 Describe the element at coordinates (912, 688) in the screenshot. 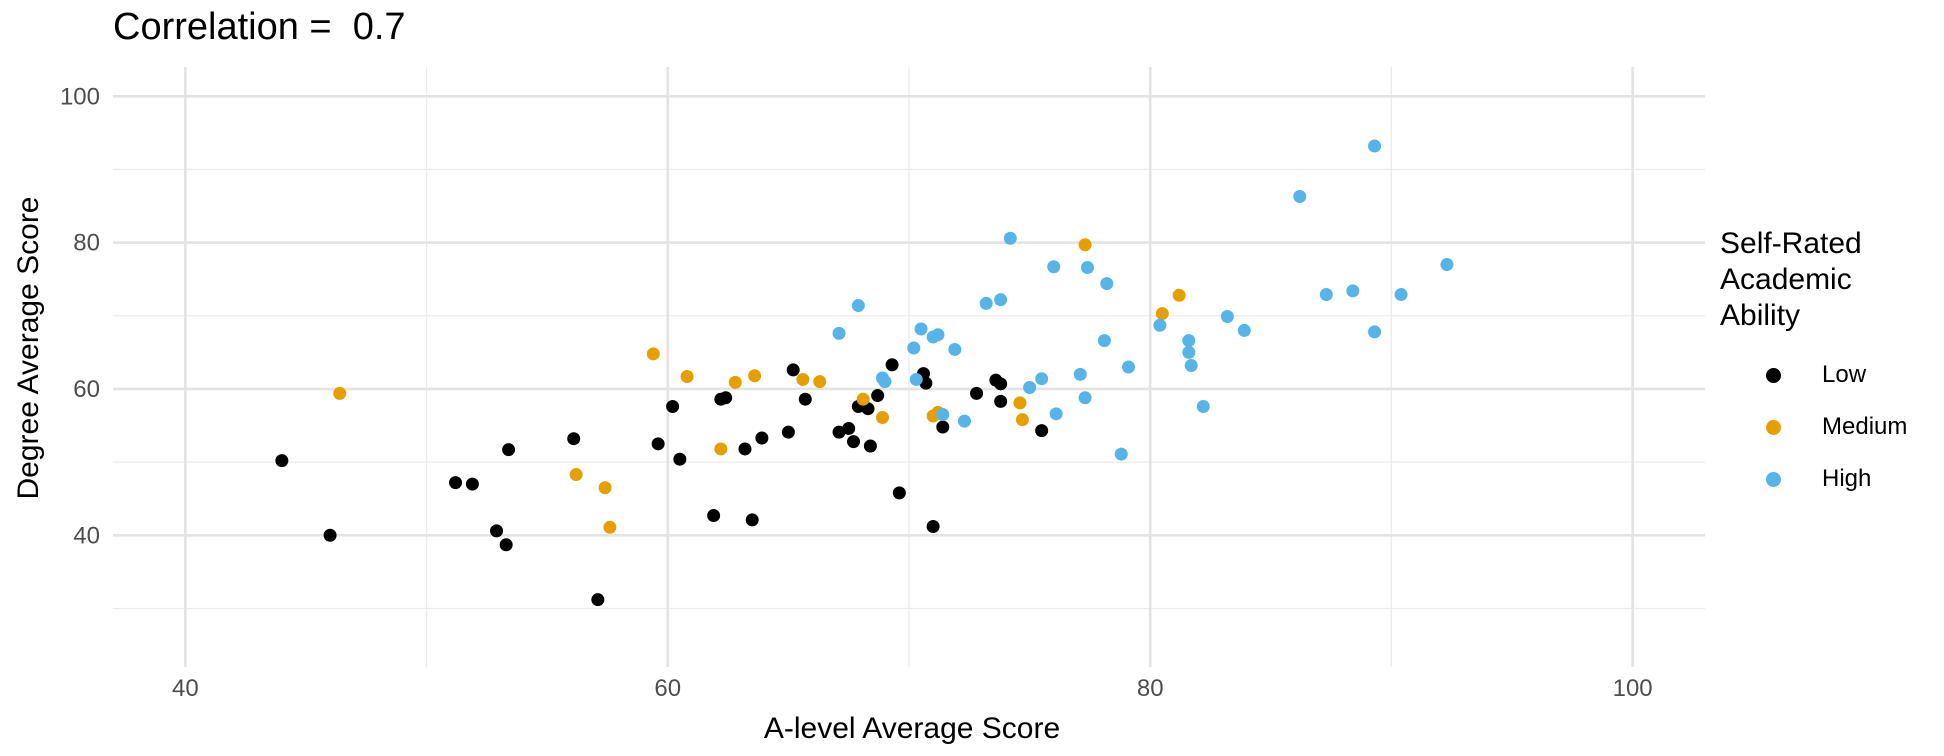

I see `x-axis-ticks: 40 60 80 100` at that location.